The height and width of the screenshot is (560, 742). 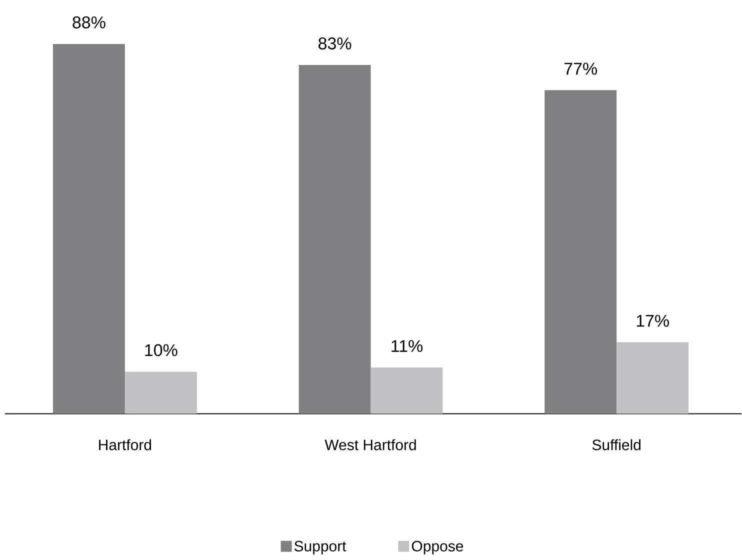 What do you see at coordinates (581, 68) in the screenshot?
I see `data-label: 77%` at bounding box center [581, 68].